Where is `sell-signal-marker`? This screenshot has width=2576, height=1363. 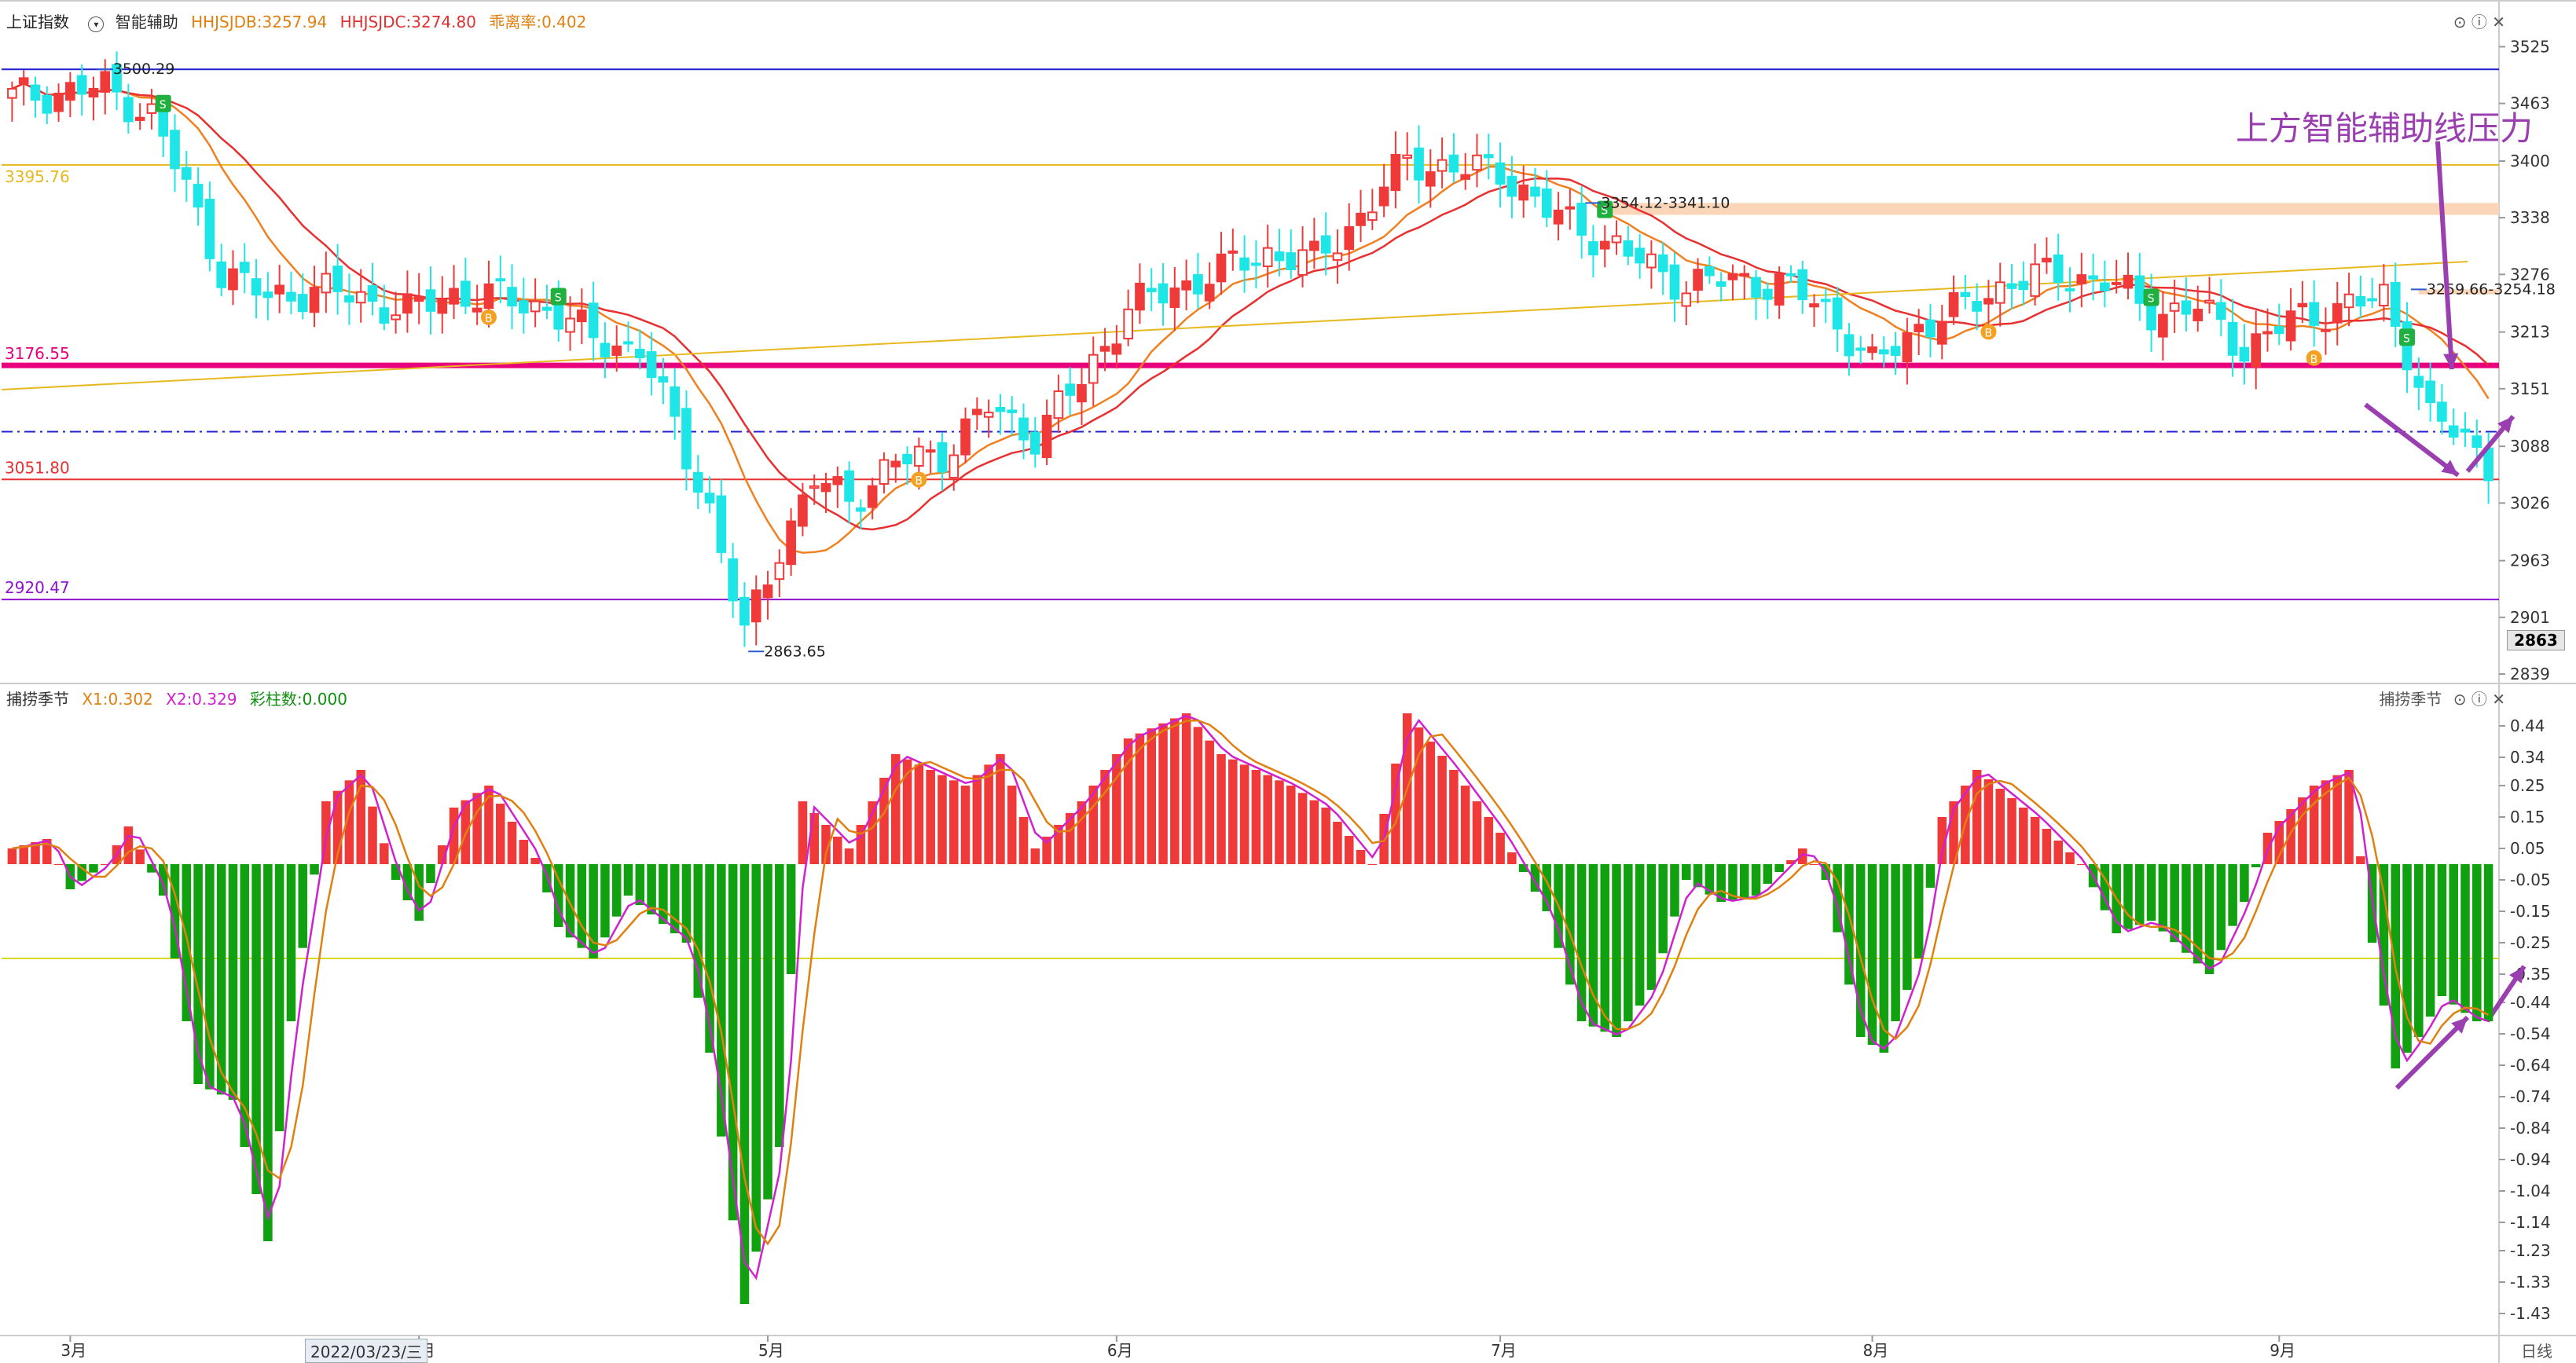 sell-signal-marker is located at coordinates (558, 297).